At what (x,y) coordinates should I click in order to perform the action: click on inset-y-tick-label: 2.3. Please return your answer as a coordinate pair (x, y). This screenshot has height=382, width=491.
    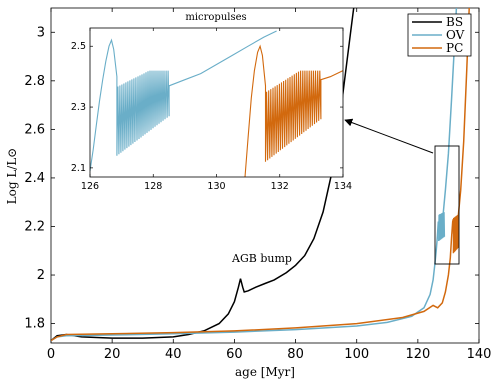
    Looking at the image, I should click on (78, 107).